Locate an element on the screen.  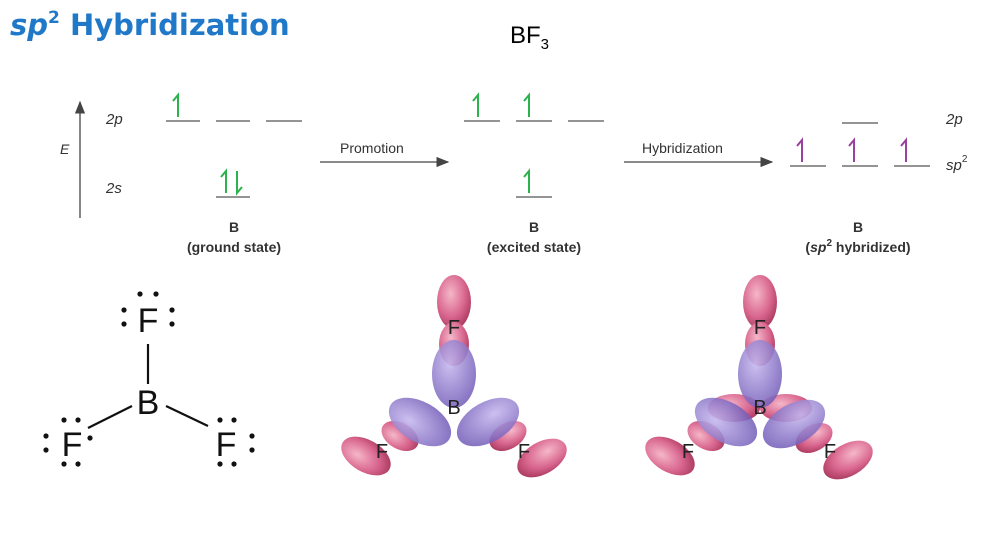
level-label-2p-right: 2p is located at coordinates (954, 119).